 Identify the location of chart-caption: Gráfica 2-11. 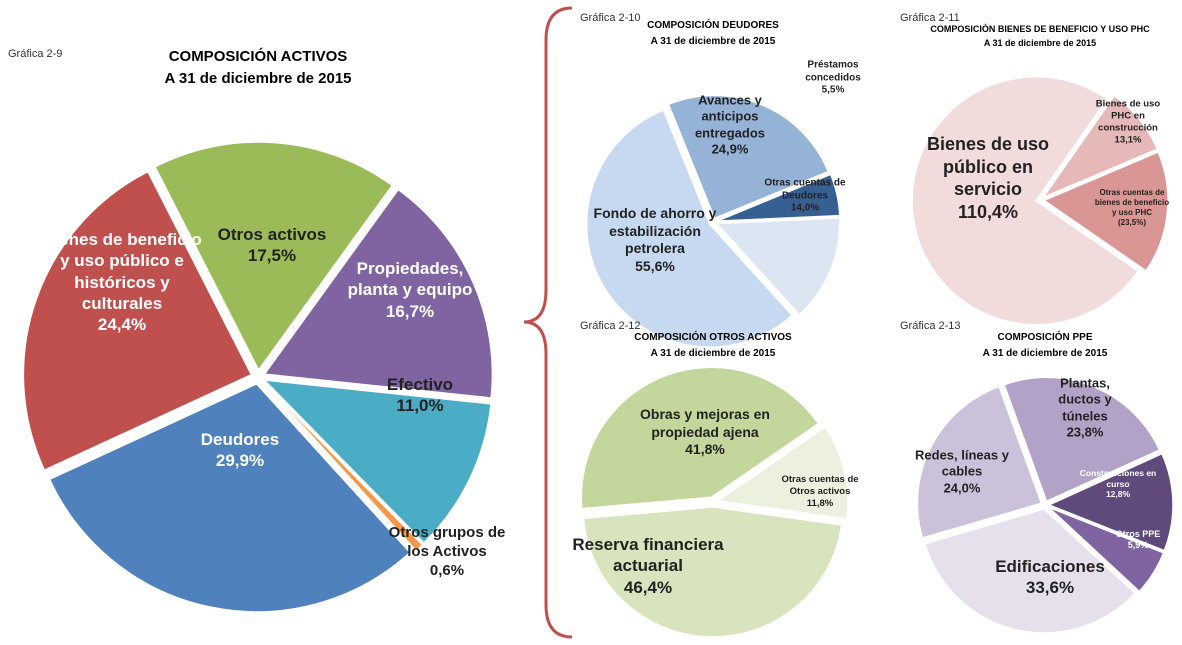
(930, 18).